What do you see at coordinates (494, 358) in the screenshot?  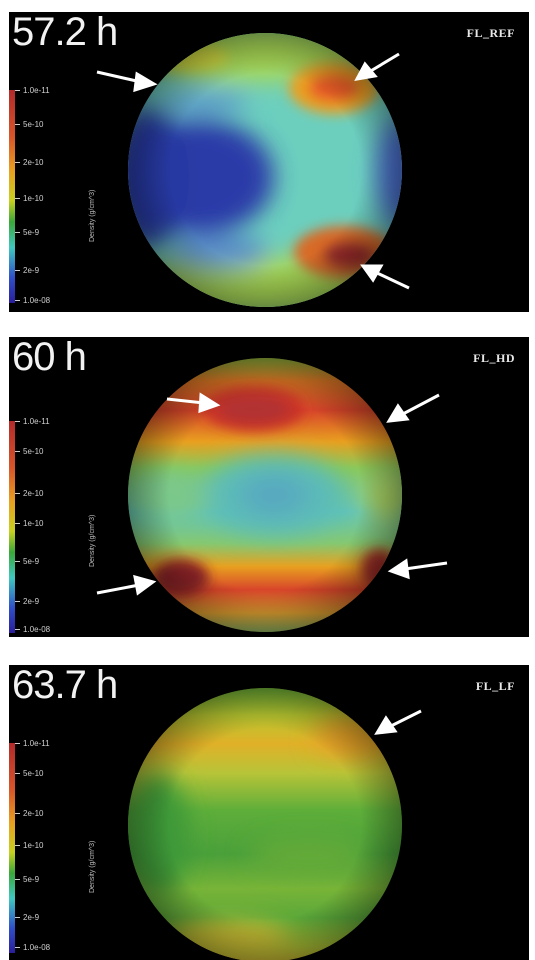 I see `panel-tag: FL_HD` at bounding box center [494, 358].